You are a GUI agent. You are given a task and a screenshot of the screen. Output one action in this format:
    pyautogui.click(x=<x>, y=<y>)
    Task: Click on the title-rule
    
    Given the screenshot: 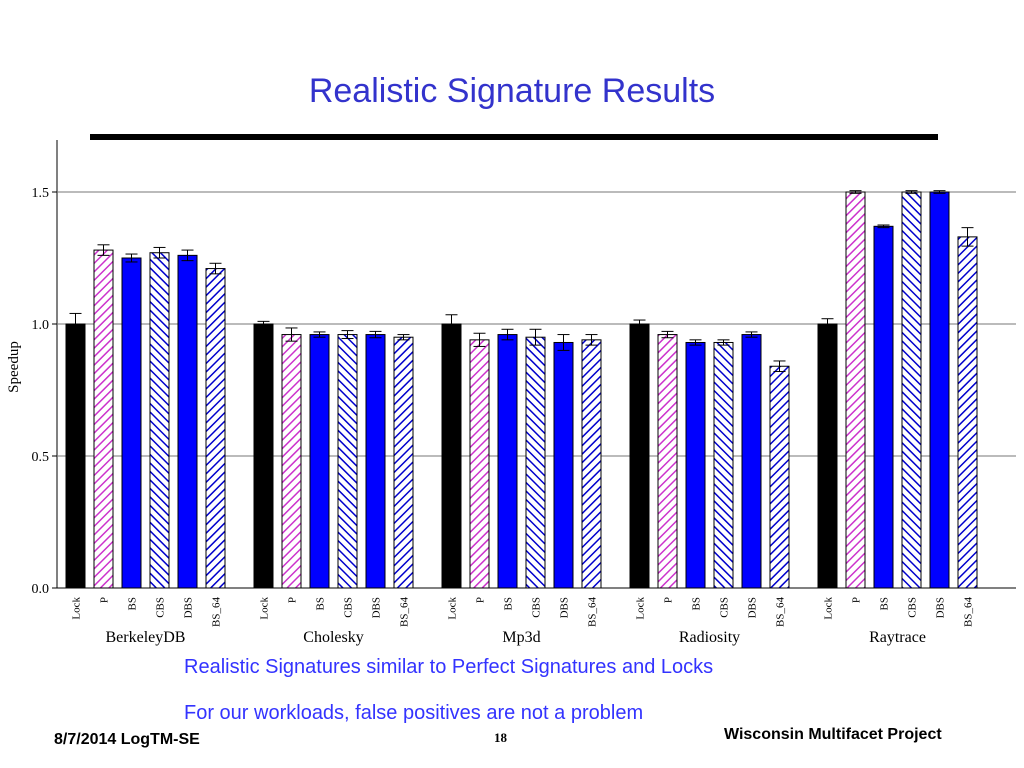 What is the action you would take?
    pyautogui.click(x=514, y=137)
    